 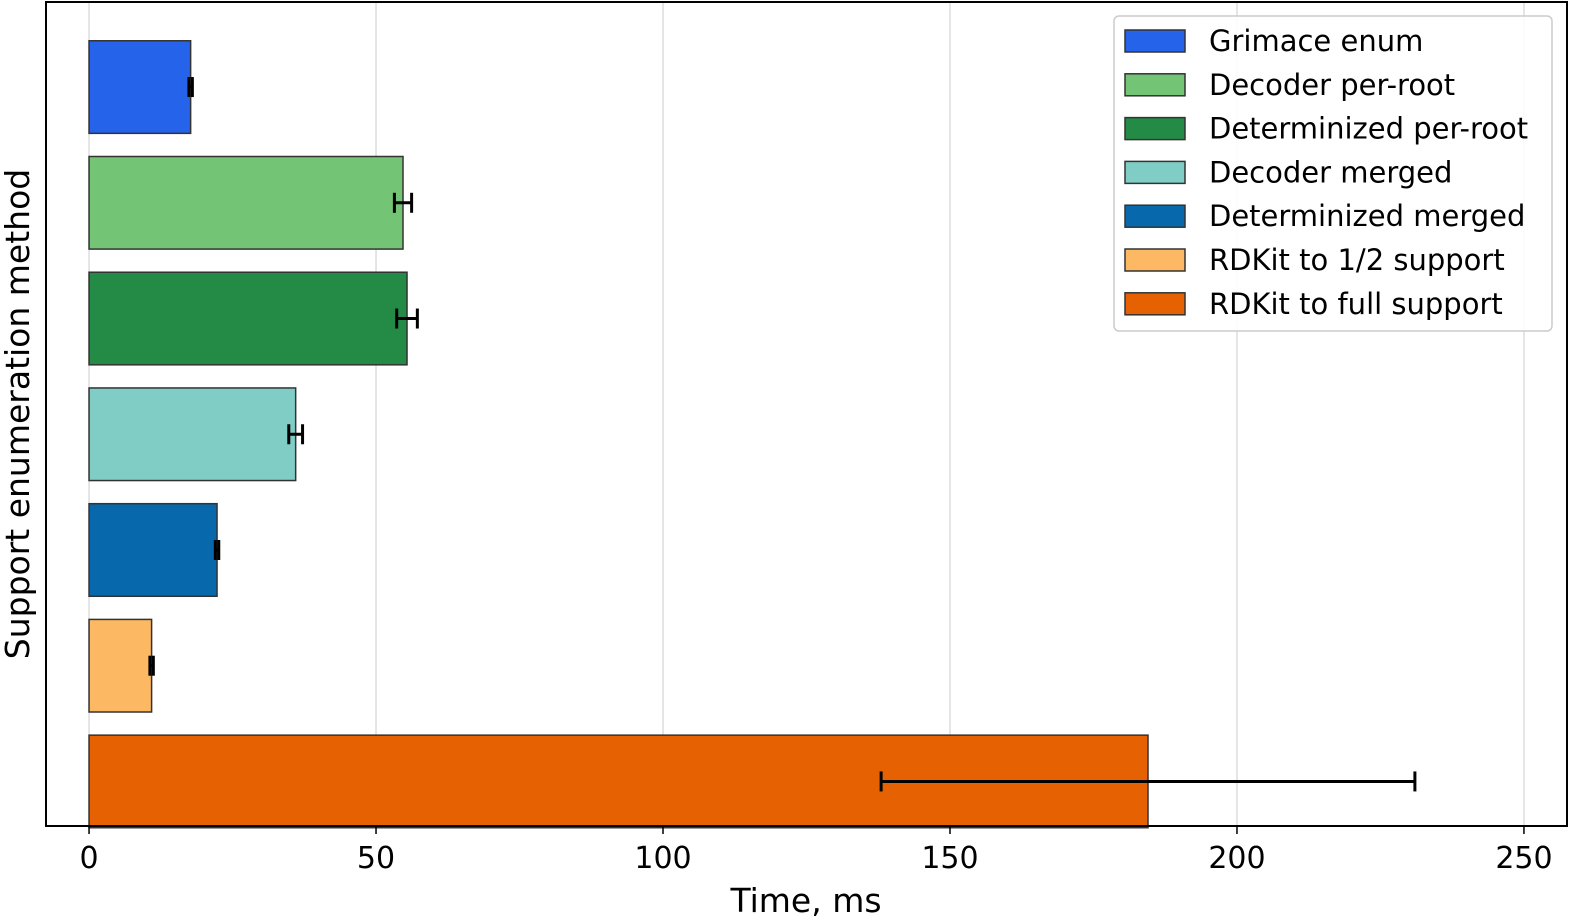 What do you see at coordinates (949, 858) in the screenshot?
I see `x-tick-label: 150` at bounding box center [949, 858].